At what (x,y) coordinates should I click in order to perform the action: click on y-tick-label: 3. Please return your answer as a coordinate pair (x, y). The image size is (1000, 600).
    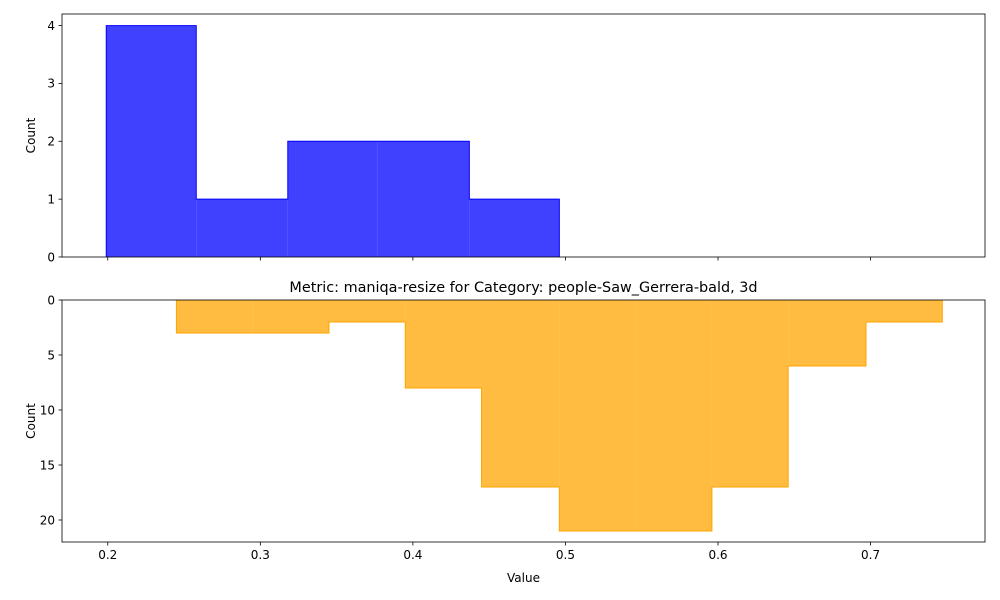
    Looking at the image, I should click on (51, 84).